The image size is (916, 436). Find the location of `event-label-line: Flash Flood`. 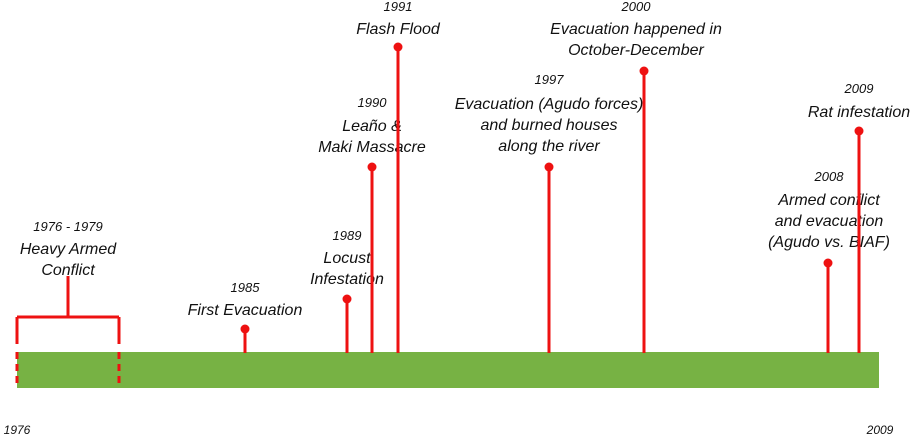

event-label-line: Flash Flood is located at coordinates (398, 29).